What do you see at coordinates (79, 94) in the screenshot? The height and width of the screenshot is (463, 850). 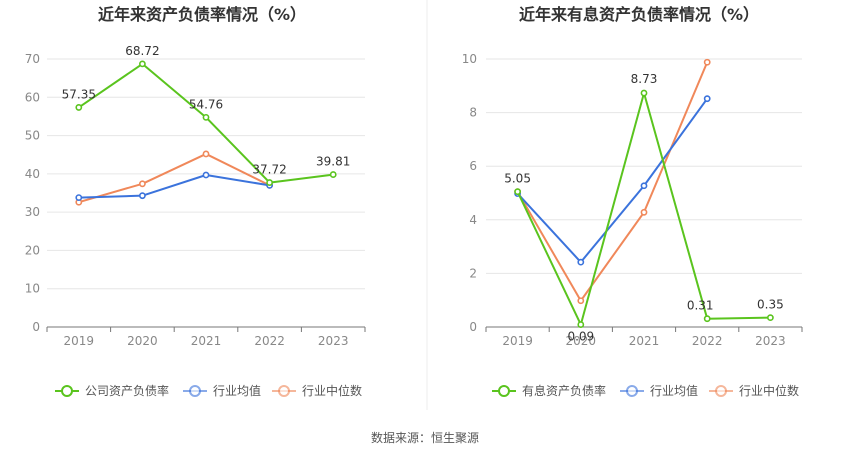 I see `data-label: 57.35` at bounding box center [79, 94].